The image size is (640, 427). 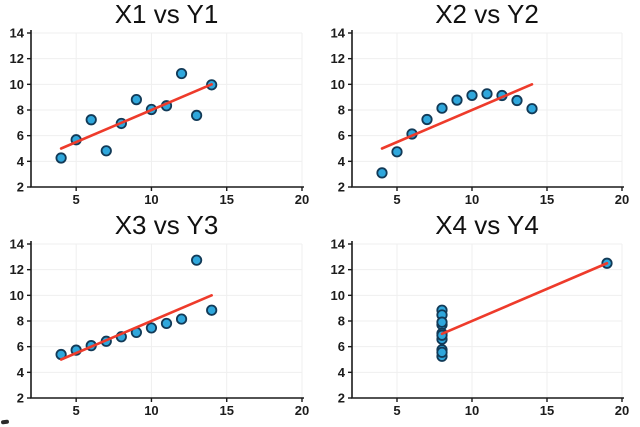 What do you see at coordinates (487, 14) in the screenshot?
I see `subplot-title: X2 vs Y2` at bounding box center [487, 14].